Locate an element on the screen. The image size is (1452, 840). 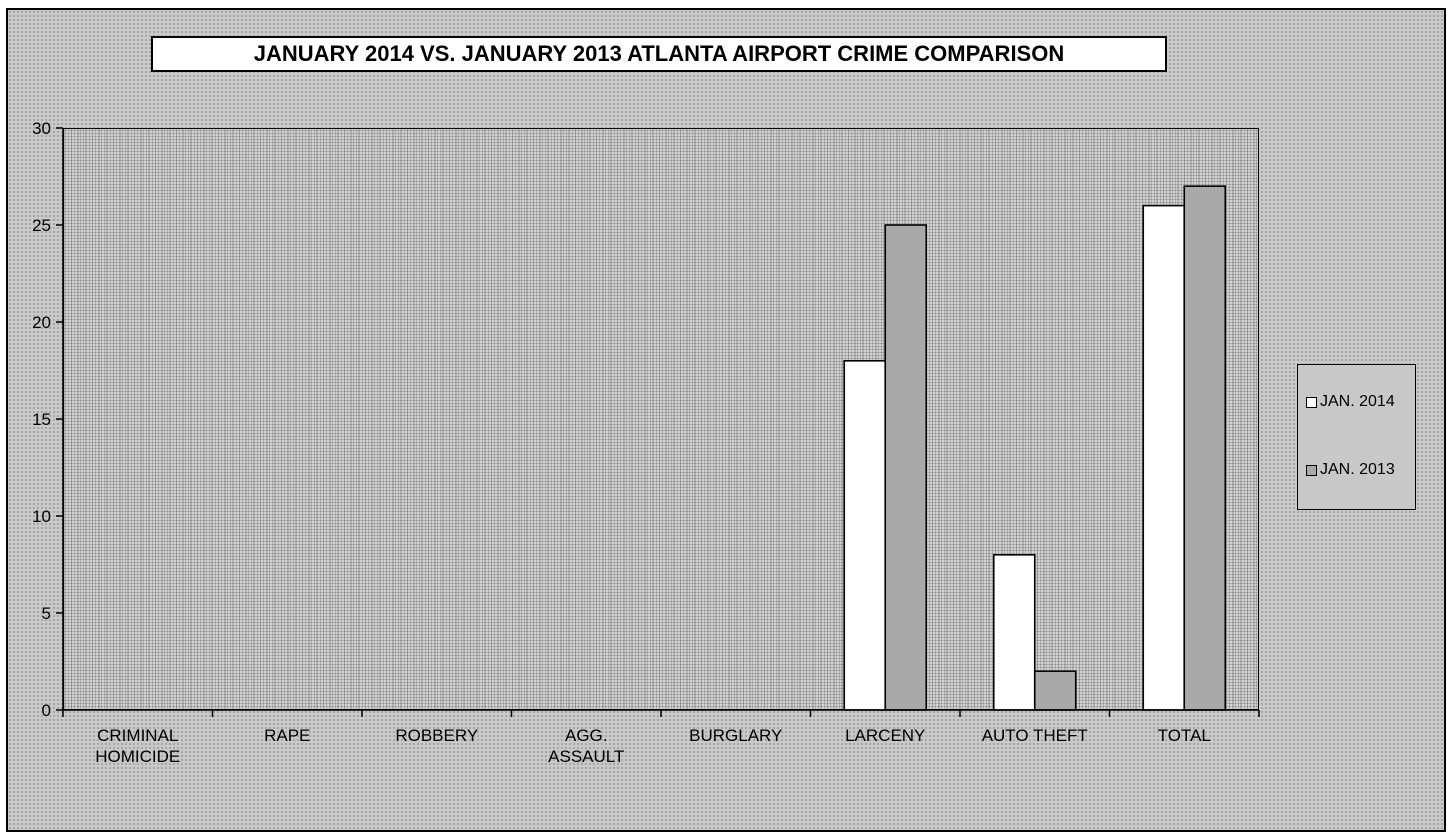
y-tick-label-5: 5 is located at coordinates (46, 613).